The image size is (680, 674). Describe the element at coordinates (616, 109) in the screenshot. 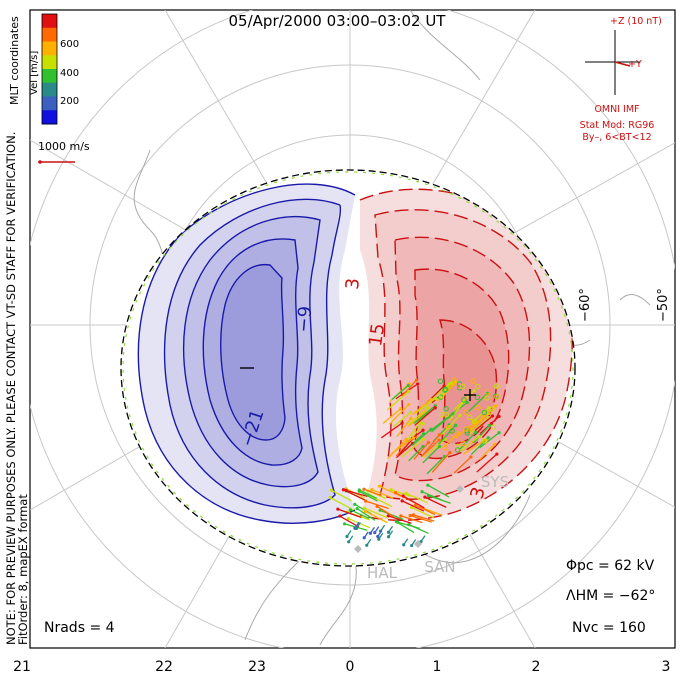

I see `imf-source: OMNI IMF` at that location.